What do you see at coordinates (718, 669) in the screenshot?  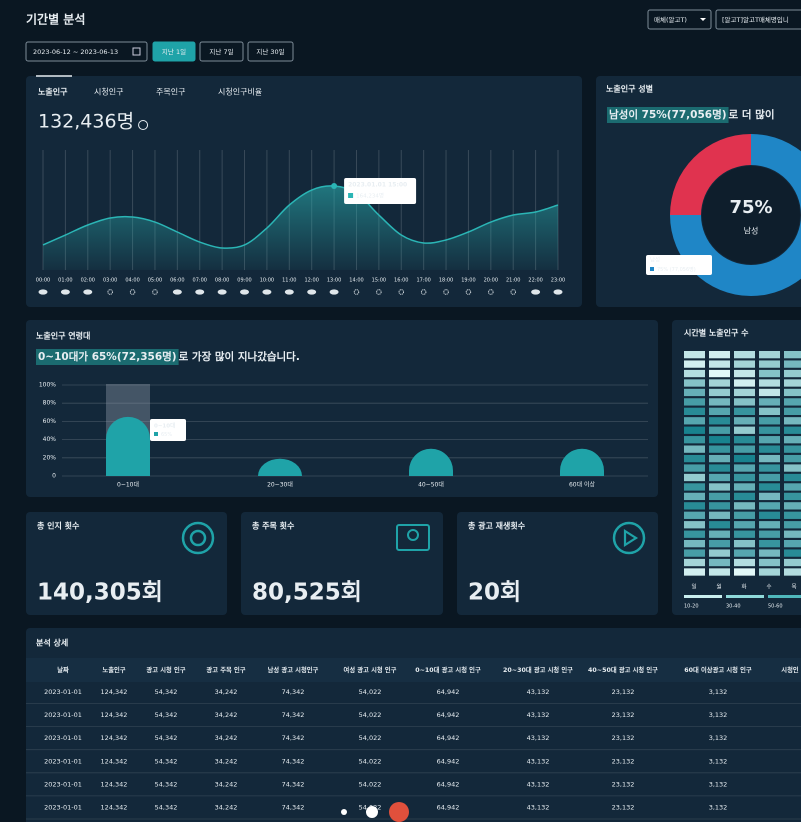 I see `table-header: 60대 이상광고 시청 인구` at bounding box center [718, 669].